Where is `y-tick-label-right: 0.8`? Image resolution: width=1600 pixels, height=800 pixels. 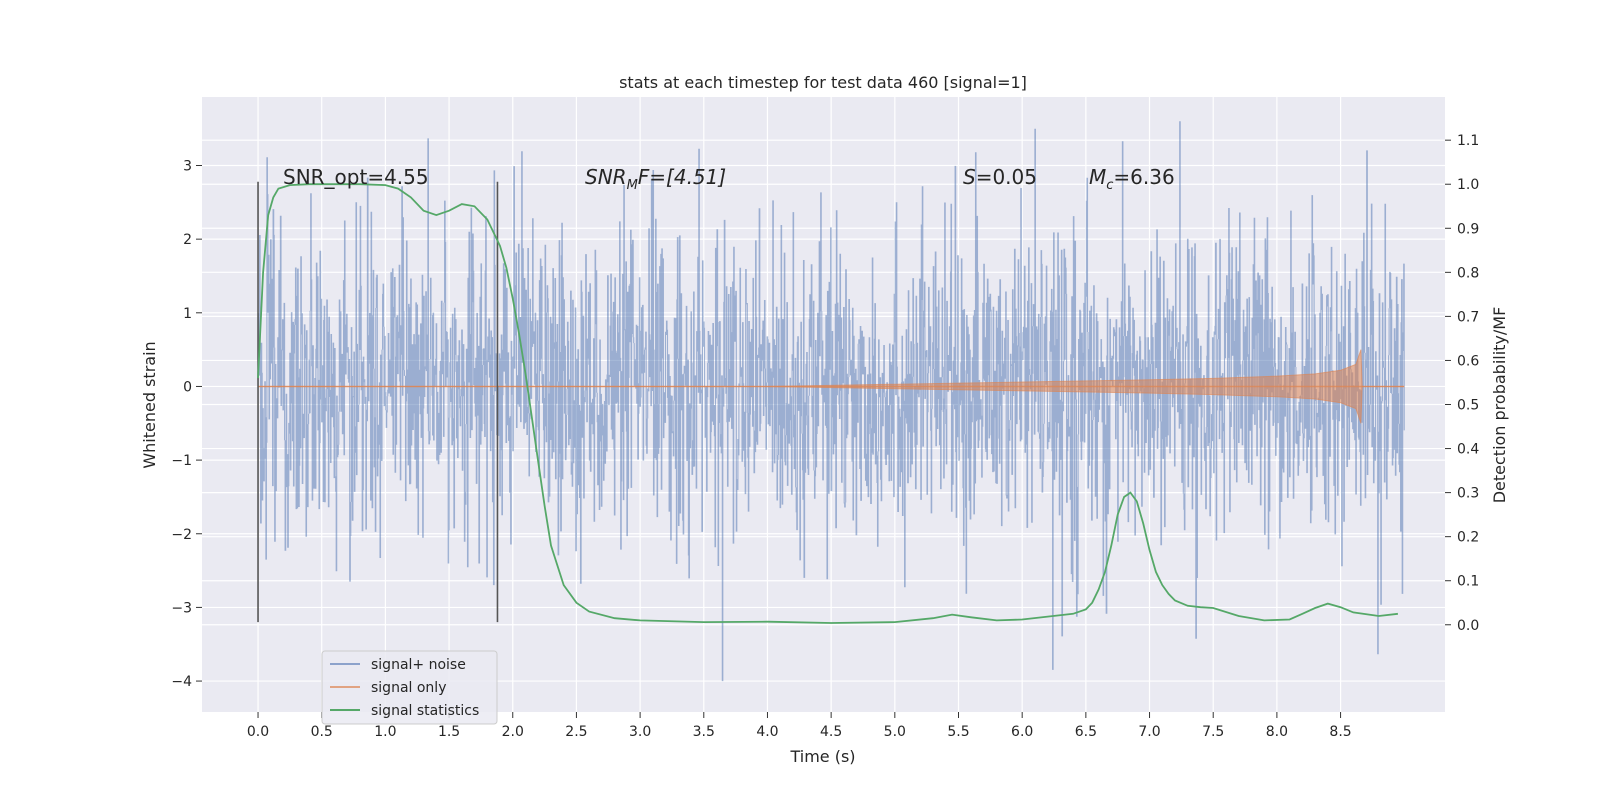 y-tick-label-right: 0.8 is located at coordinates (1468, 273).